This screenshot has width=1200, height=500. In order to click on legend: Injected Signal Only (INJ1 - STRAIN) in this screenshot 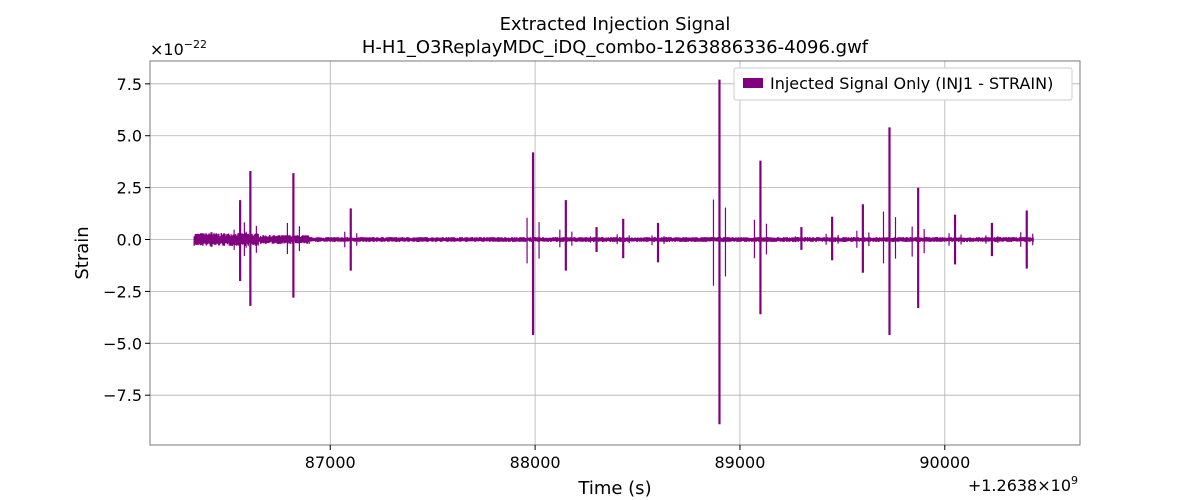, I will do `click(903, 84)`.